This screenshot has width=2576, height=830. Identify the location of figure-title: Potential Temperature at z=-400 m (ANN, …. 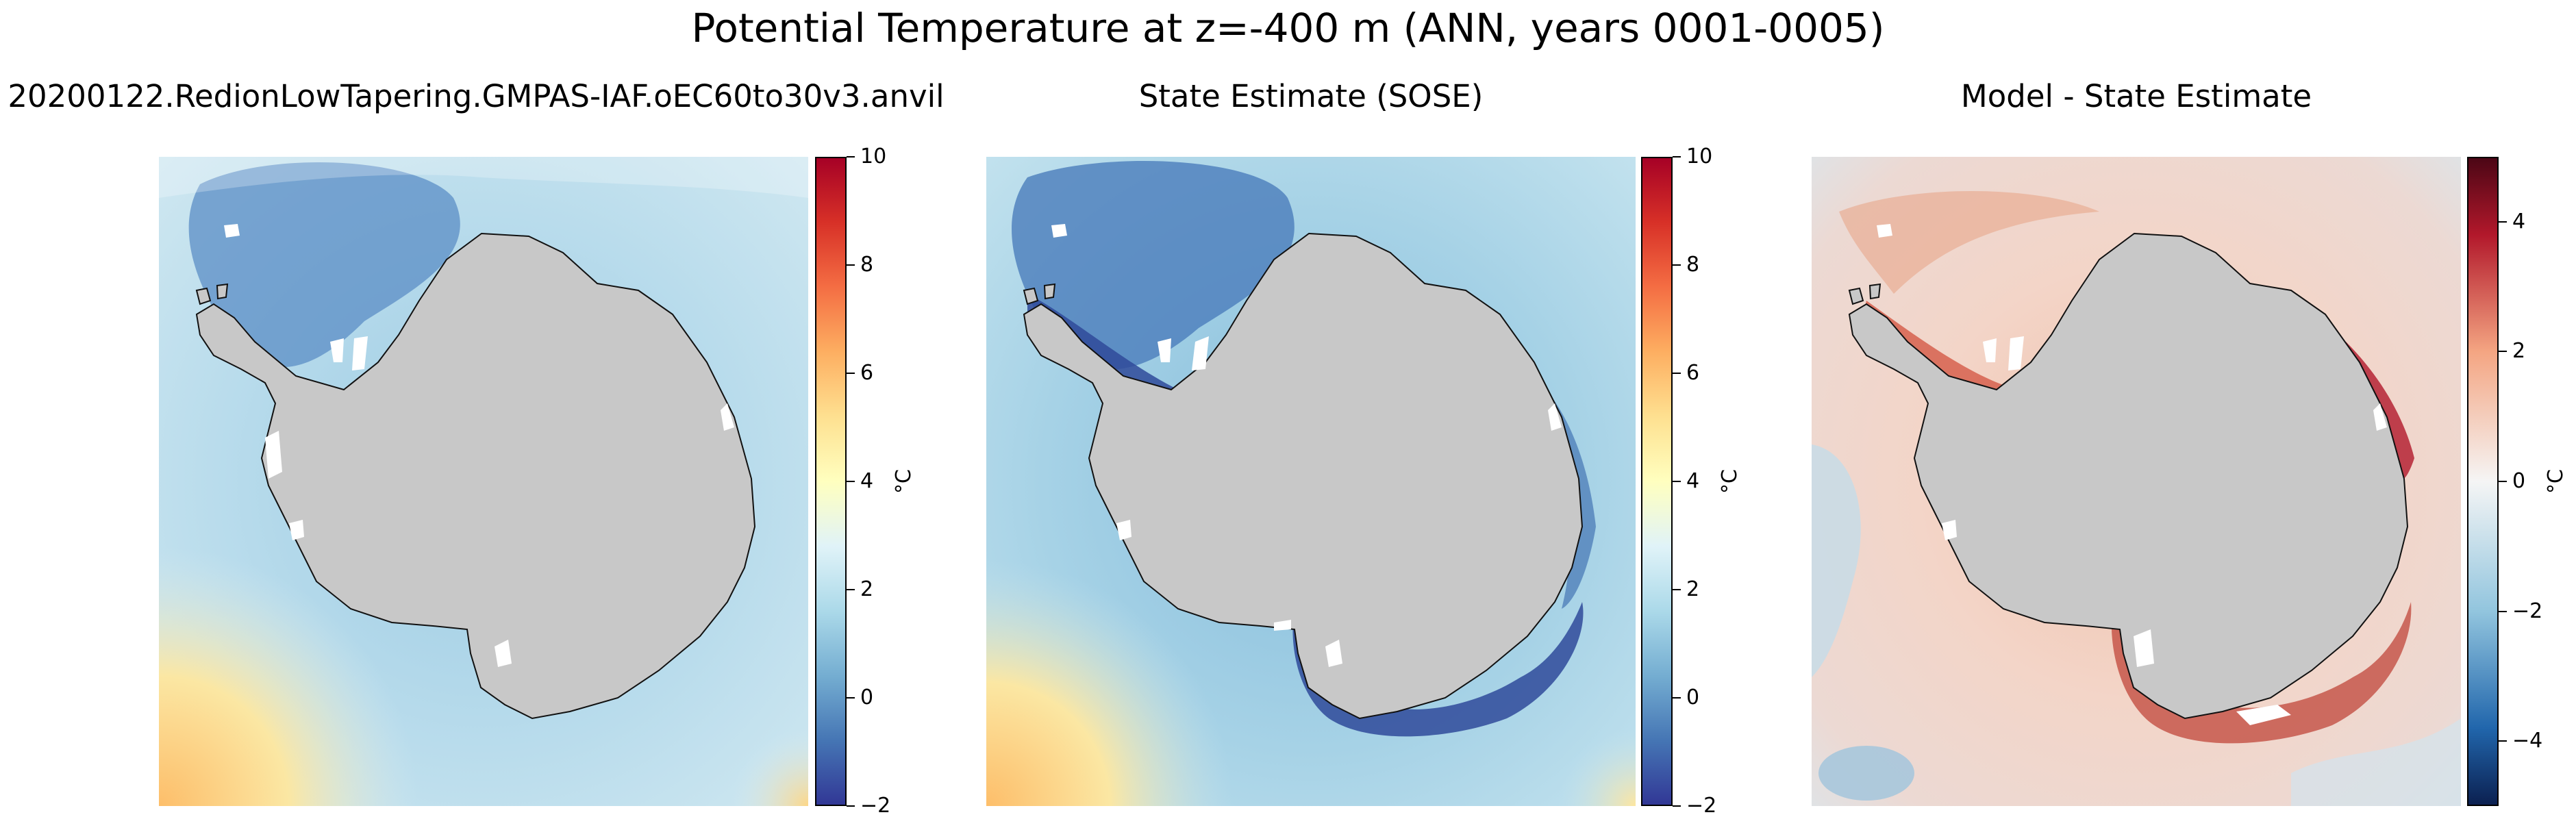
(1288, 28).